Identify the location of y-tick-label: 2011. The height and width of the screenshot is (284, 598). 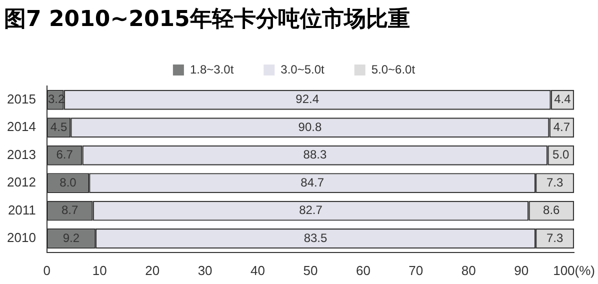
(22, 210).